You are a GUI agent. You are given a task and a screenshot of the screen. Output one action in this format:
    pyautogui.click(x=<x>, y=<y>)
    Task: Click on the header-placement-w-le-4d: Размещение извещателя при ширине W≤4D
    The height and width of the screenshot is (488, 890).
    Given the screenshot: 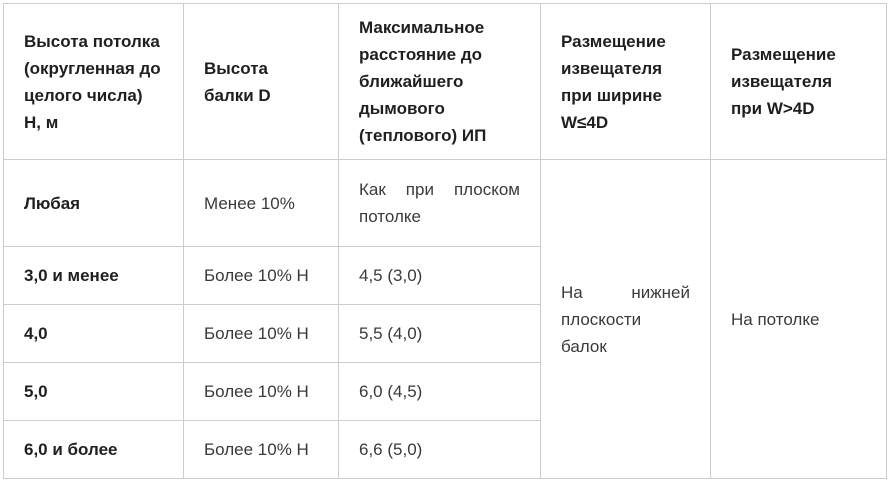 What is the action you would take?
    pyautogui.click(x=625, y=81)
    